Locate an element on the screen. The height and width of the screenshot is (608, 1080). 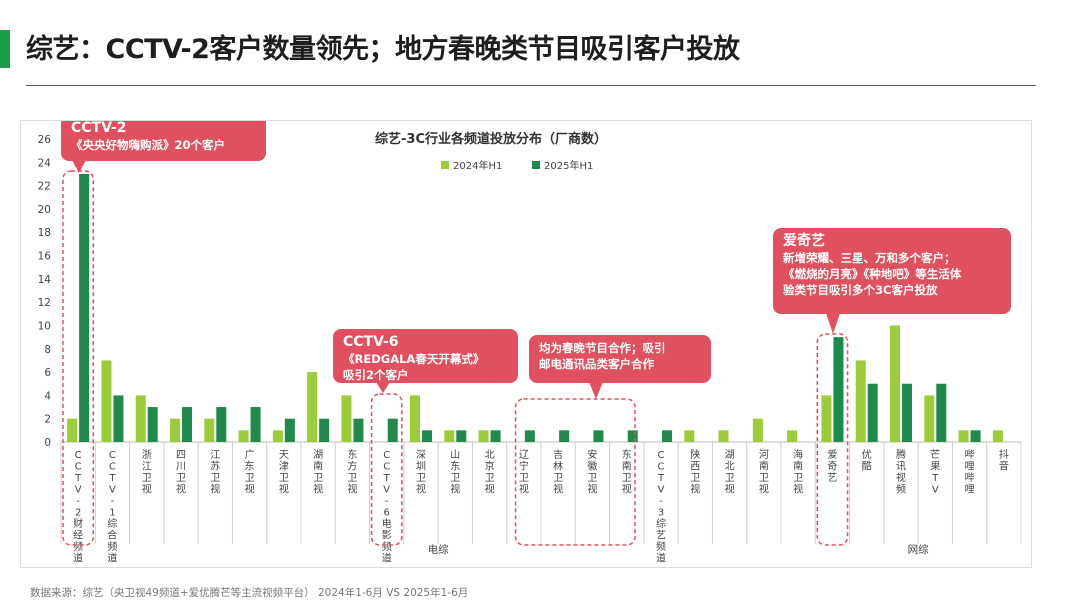
x-tick-label-char: 1 is located at coordinates (112, 513).